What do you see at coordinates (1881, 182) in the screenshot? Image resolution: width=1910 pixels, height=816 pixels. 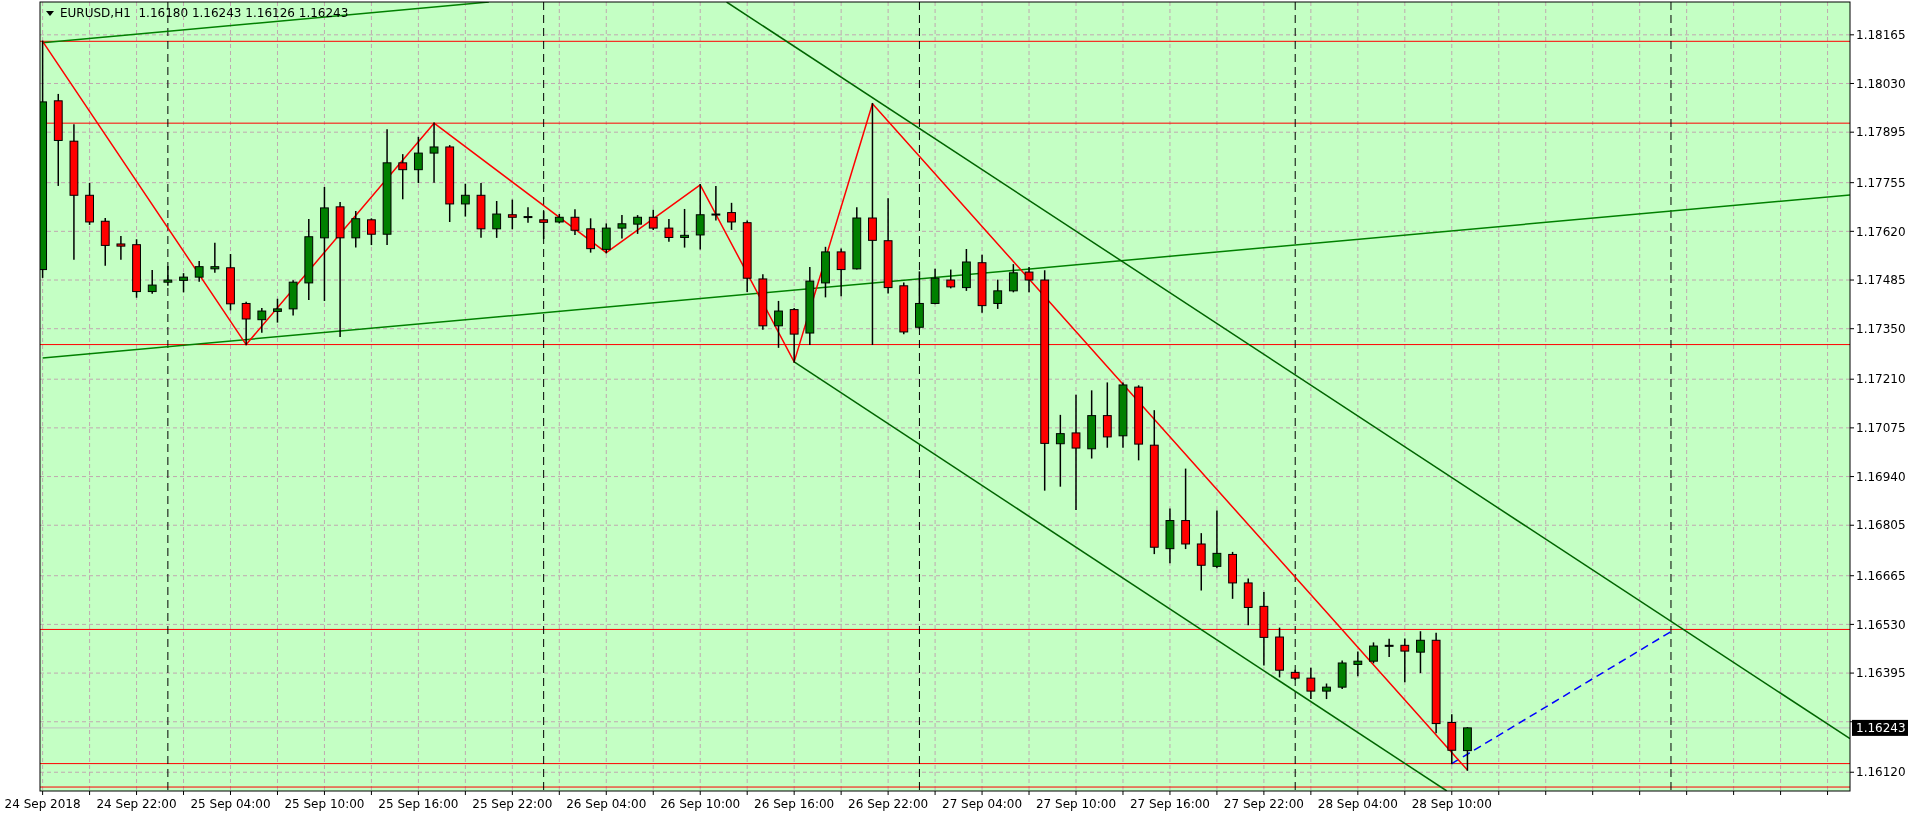 I see `y-tick-label: 1.17755` at bounding box center [1881, 182].